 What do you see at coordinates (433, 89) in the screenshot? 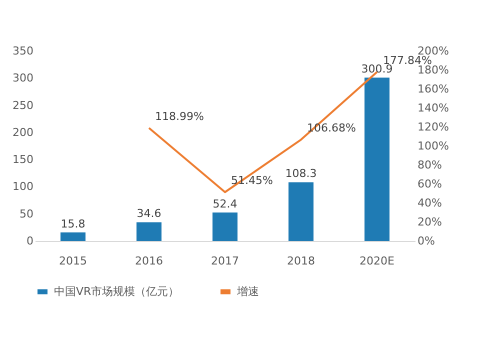
I see `y2-tick-label: 160%` at bounding box center [433, 89].